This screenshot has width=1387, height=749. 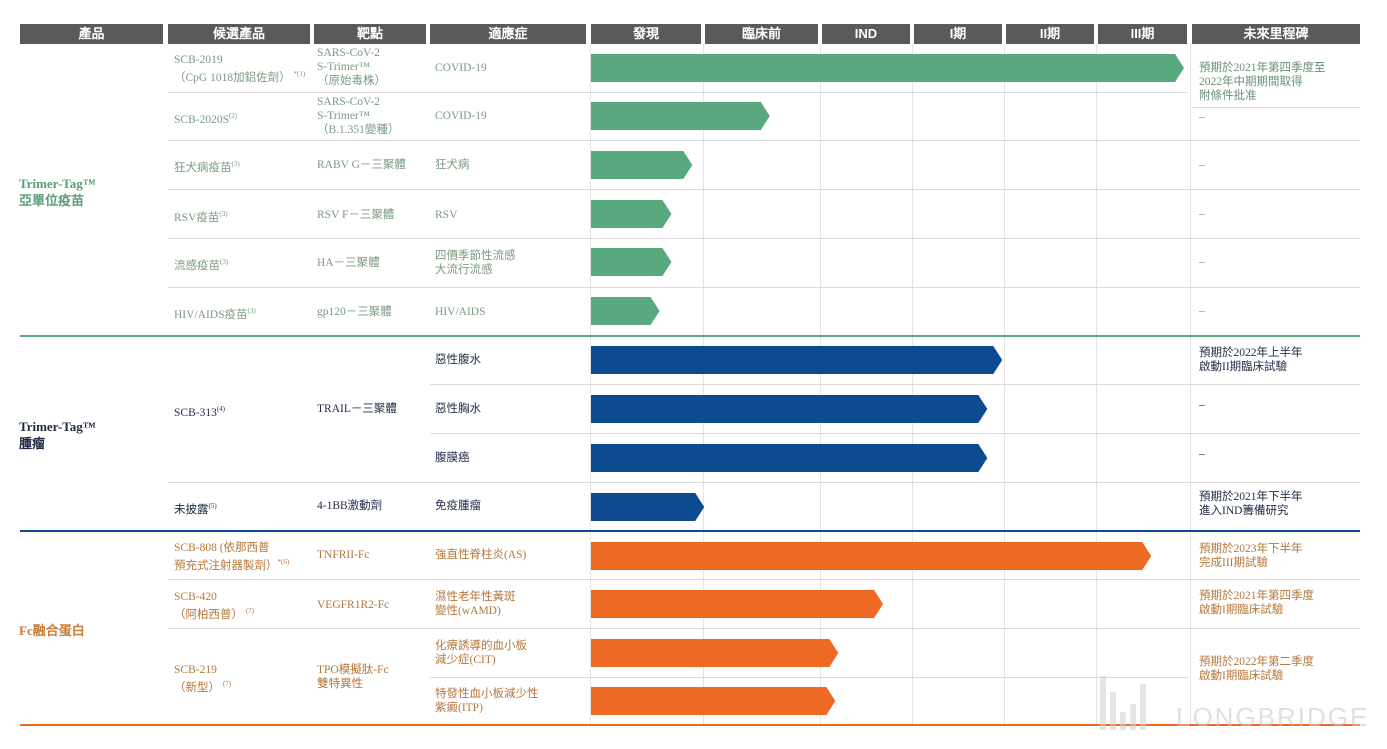 What do you see at coordinates (866, 34) in the screenshot?
I see `header-ind: IND` at bounding box center [866, 34].